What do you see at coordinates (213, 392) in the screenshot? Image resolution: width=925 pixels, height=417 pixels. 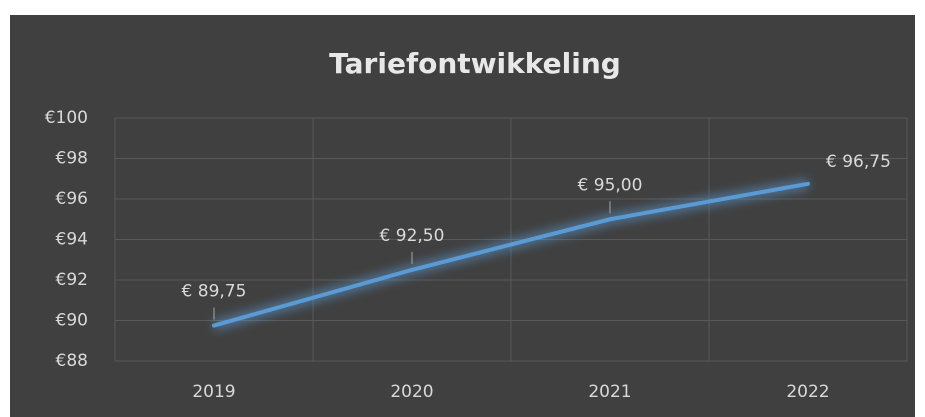 I see `x-tick-label: 2019` at bounding box center [213, 392].